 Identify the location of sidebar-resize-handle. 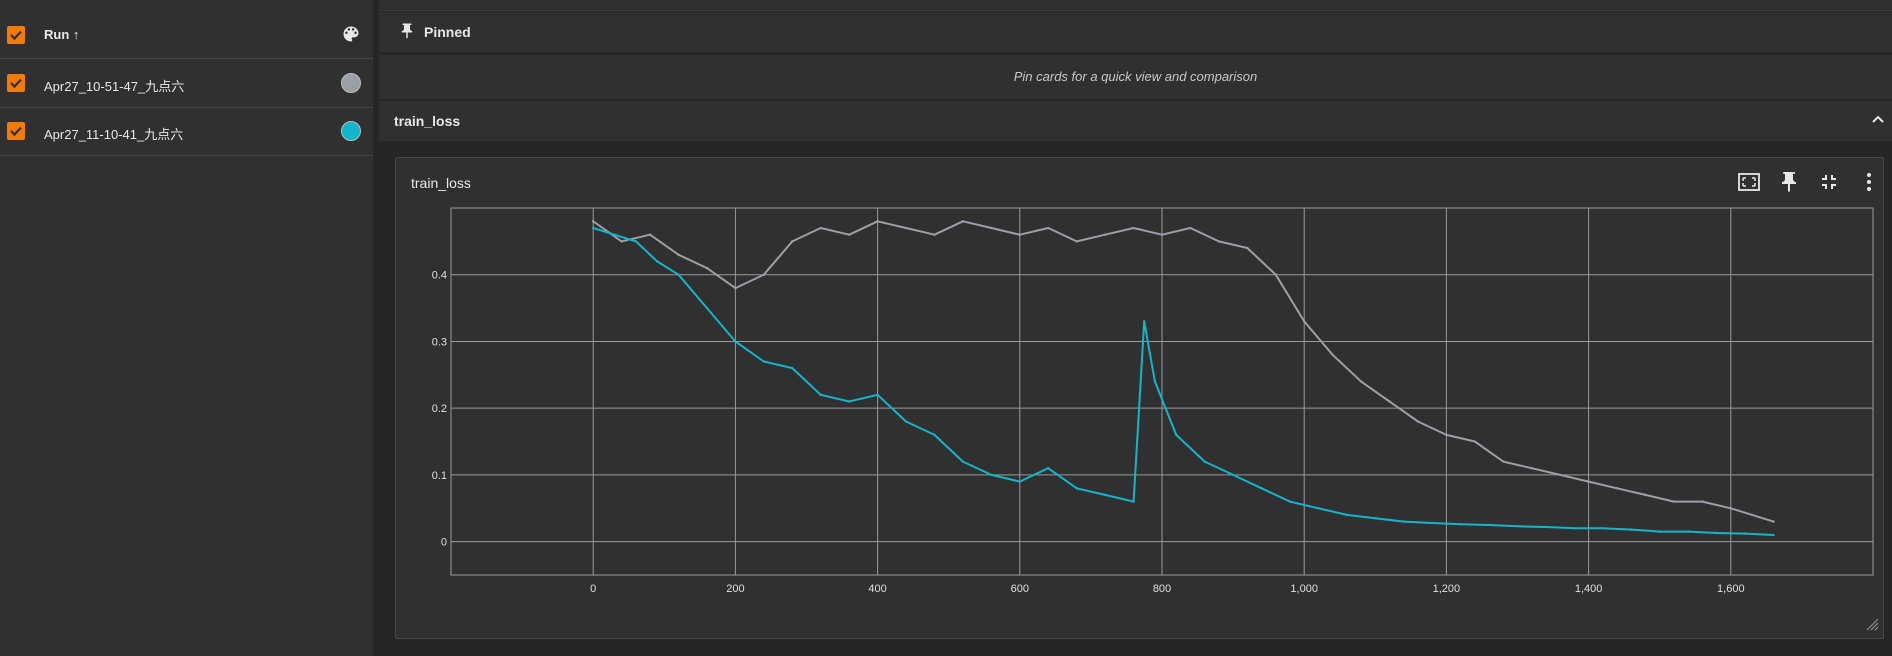
(376, 328).